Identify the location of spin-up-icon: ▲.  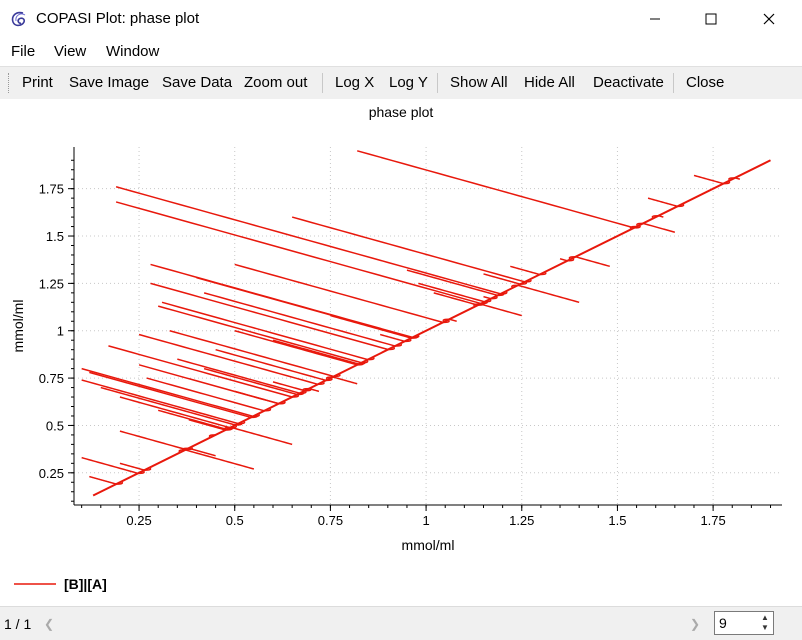
(765, 617).